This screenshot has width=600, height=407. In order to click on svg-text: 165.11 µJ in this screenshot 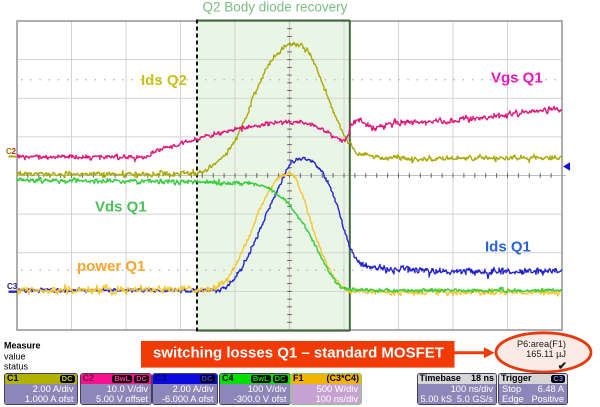, I will do `click(546, 354)`.